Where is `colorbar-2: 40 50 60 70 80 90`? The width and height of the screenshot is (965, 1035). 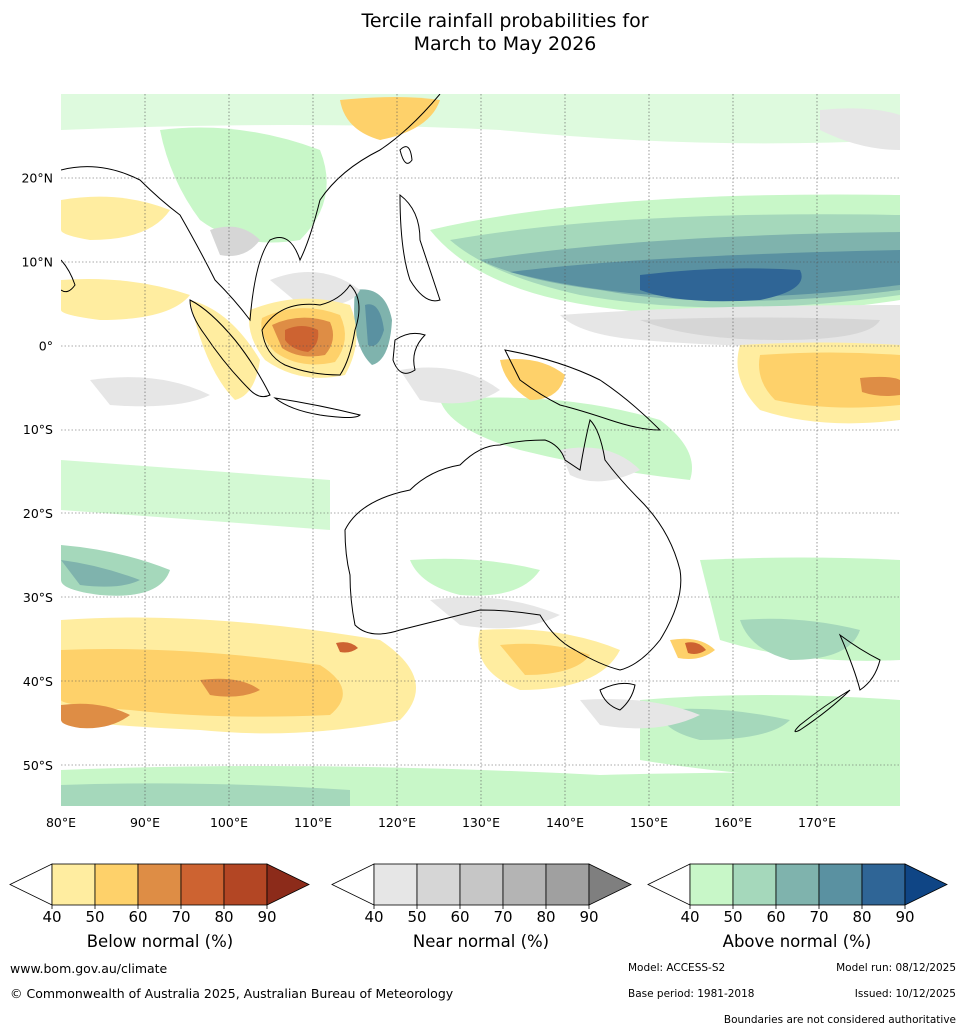
colorbar-2: 40 50 60 70 80 90 is located at coordinates (481, 894).